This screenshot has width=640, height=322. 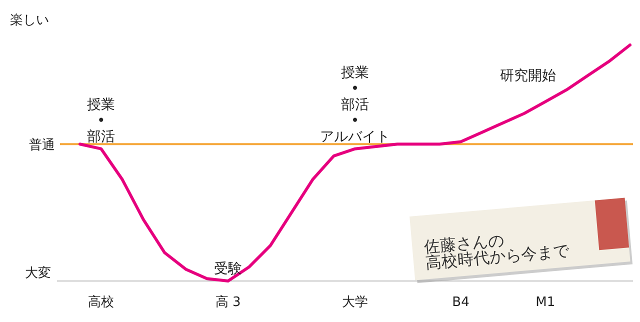 What do you see at coordinates (497, 251) in the screenshot?
I see `annotation: 佐藤さんの 高校時代から今まで` at bounding box center [497, 251].